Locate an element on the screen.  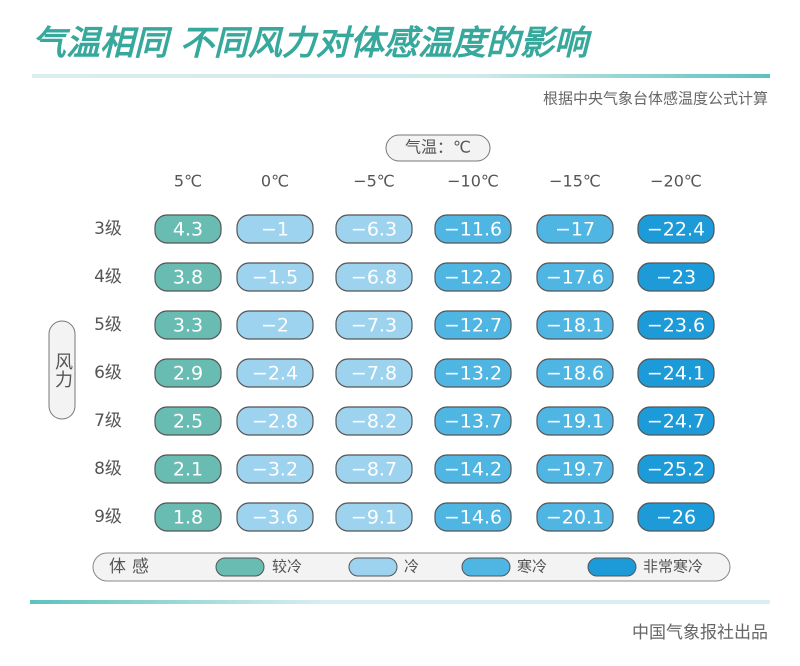
value-label: −12.7 is located at coordinates (473, 326).